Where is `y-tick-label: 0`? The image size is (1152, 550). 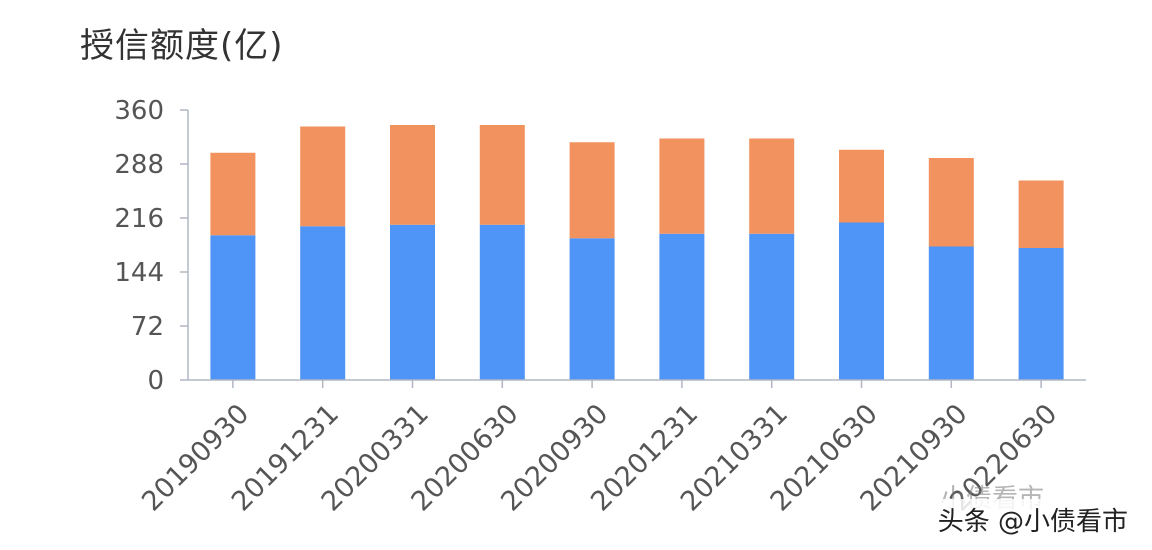
y-tick-label: 0 is located at coordinates (155, 381).